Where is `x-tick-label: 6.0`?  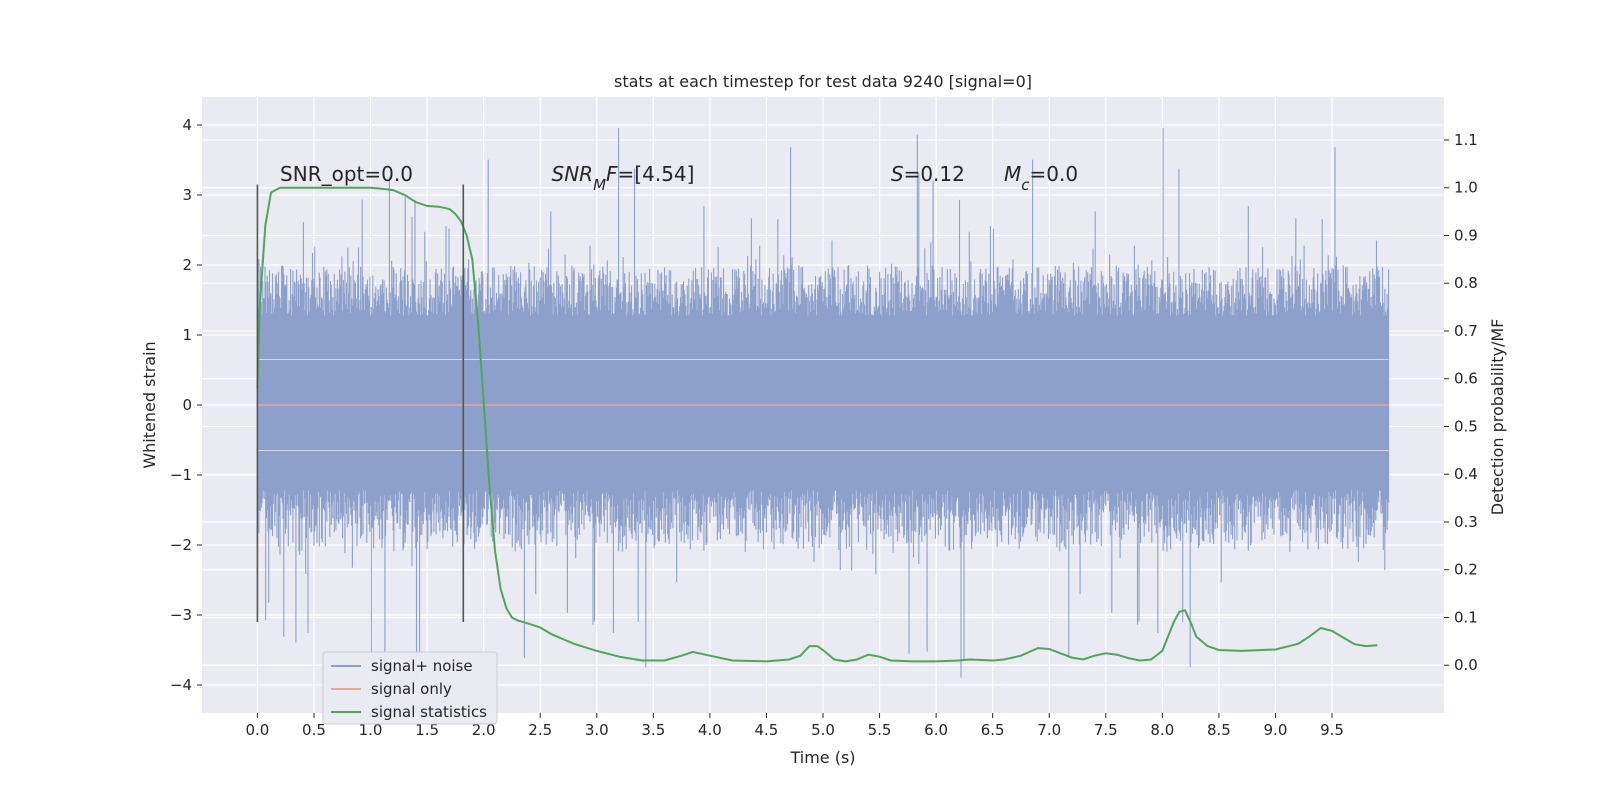 x-tick-label: 6.0 is located at coordinates (936, 730).